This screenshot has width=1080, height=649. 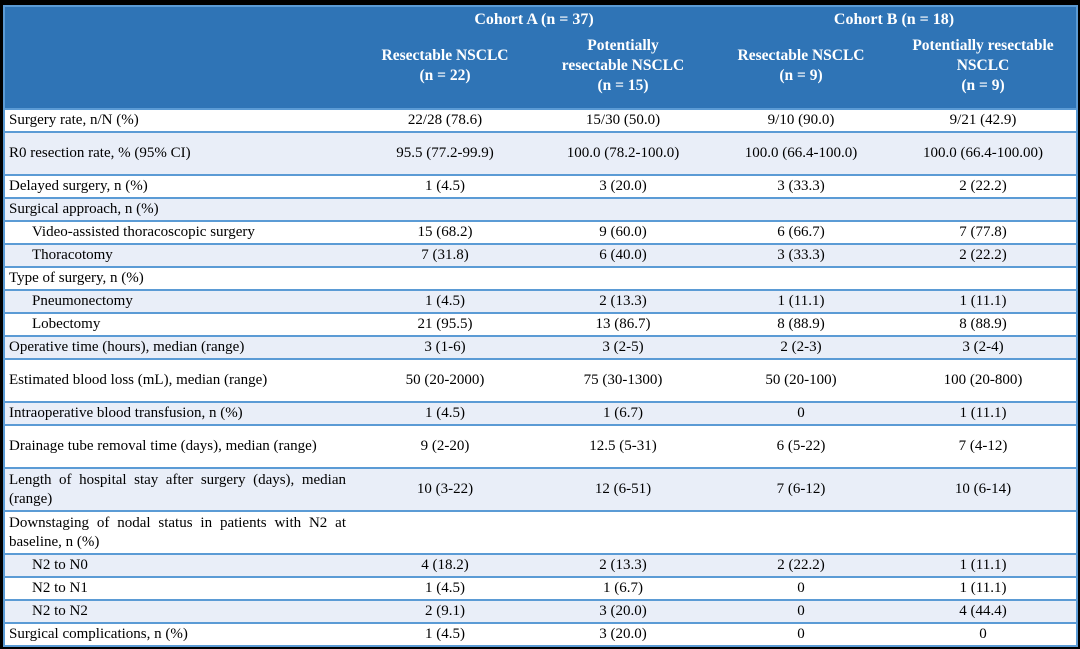 I want to click on value-cell: 4 (44.4), so click(x=983, y=611).